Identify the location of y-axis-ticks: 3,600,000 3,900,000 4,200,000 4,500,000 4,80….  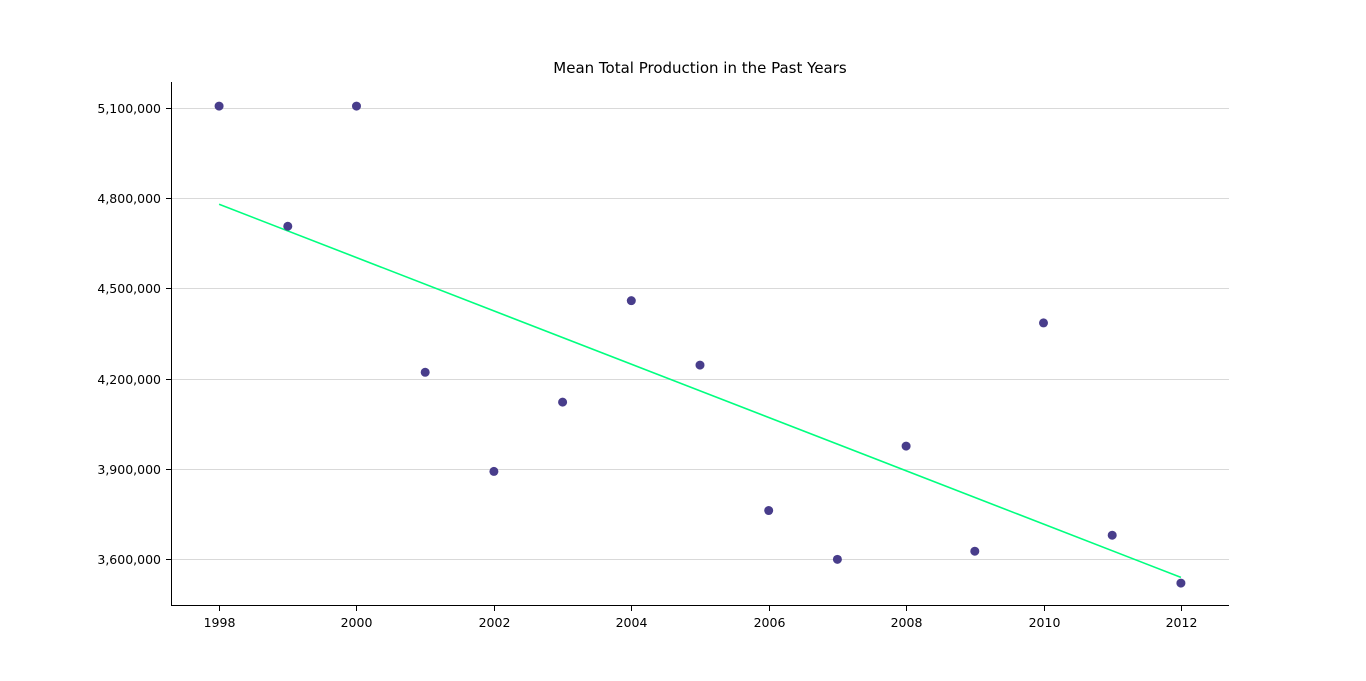
(134, 334).